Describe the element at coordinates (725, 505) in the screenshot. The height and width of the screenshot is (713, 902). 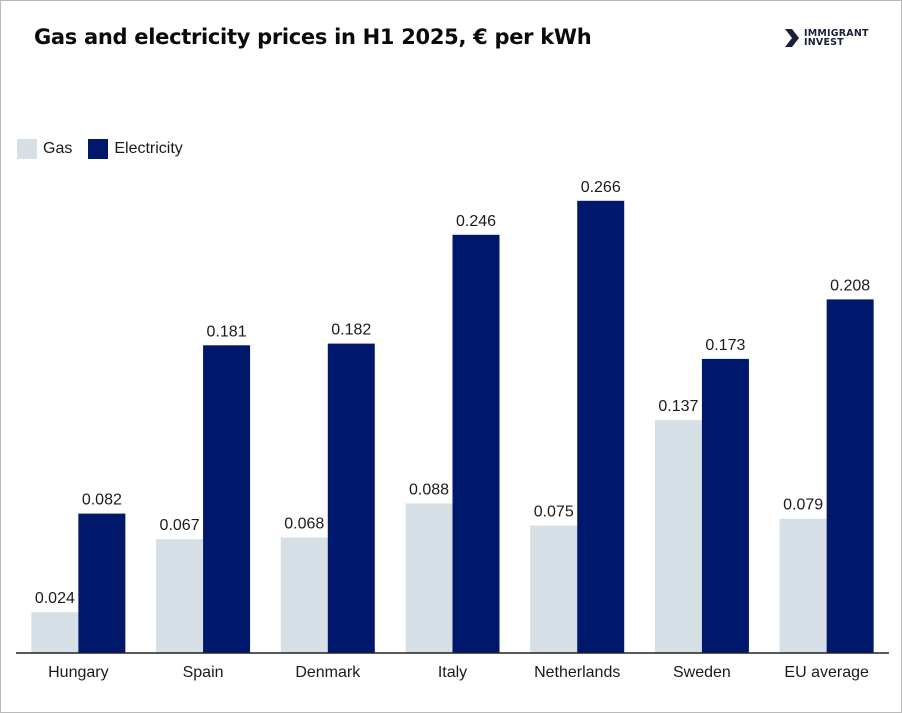
I see `bar-electricity-sweden` at that location.